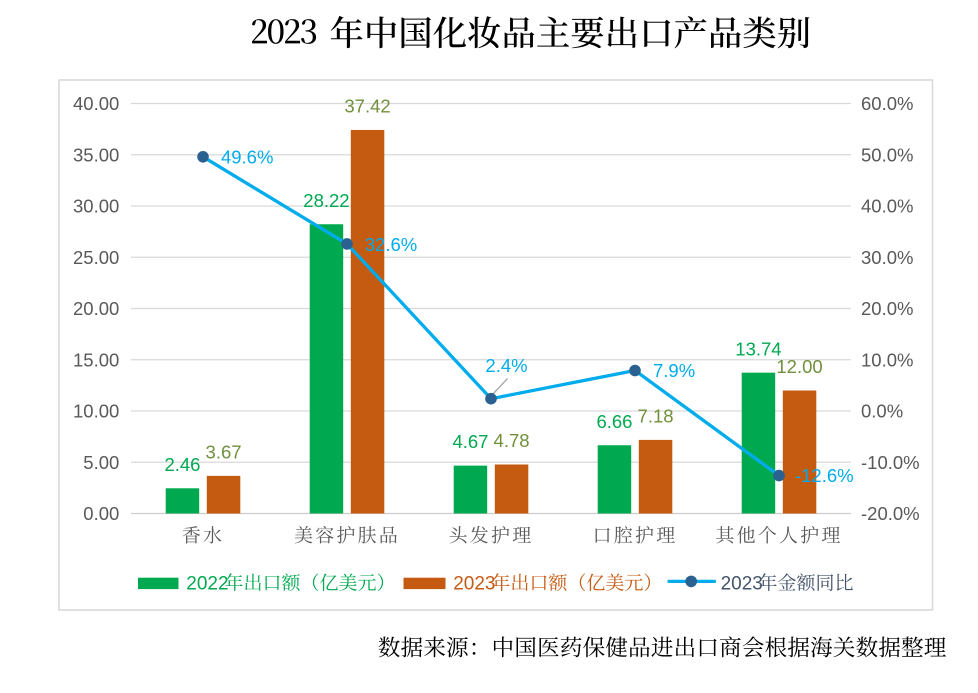 The width and height of the screenshot is (978, 693). What do you see at coordinates (182, 464) in the screenshot?
I see `svg-text: 2.46` at bounding box center [182, 464].